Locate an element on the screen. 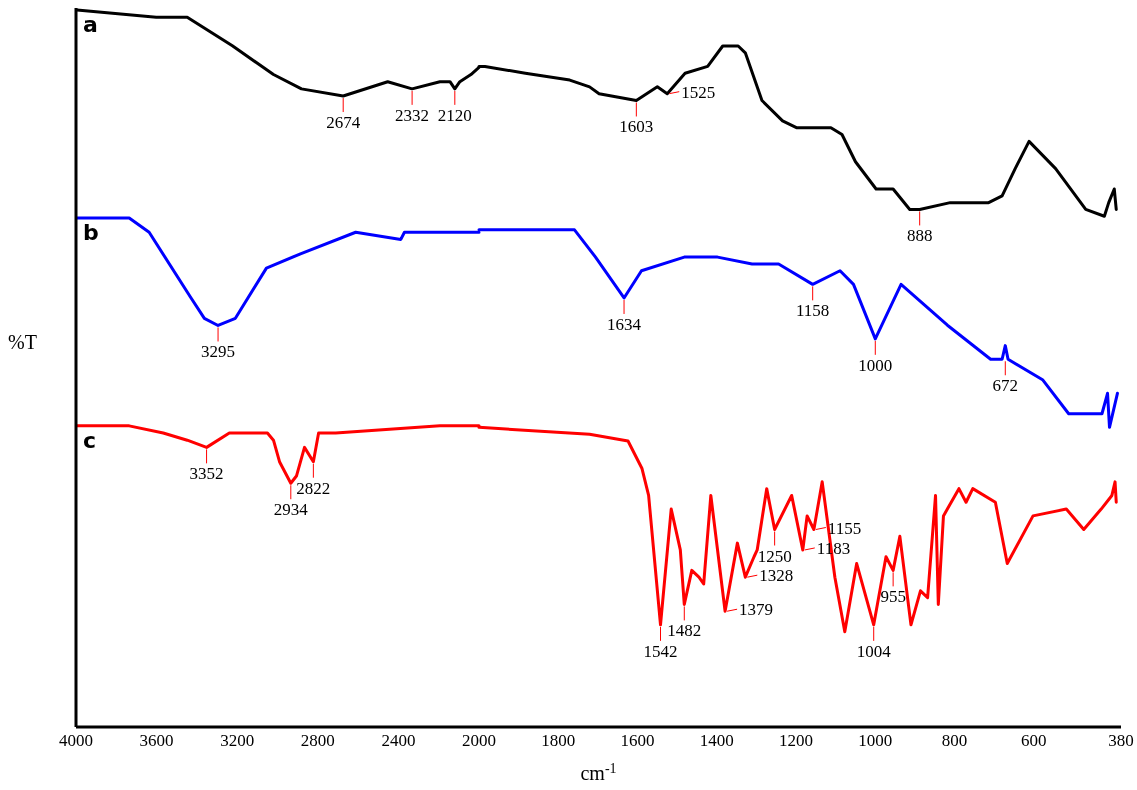 The width and height of the screenshot is (1137, 790). annotation: 1525 is located at coordinates (698, 92).